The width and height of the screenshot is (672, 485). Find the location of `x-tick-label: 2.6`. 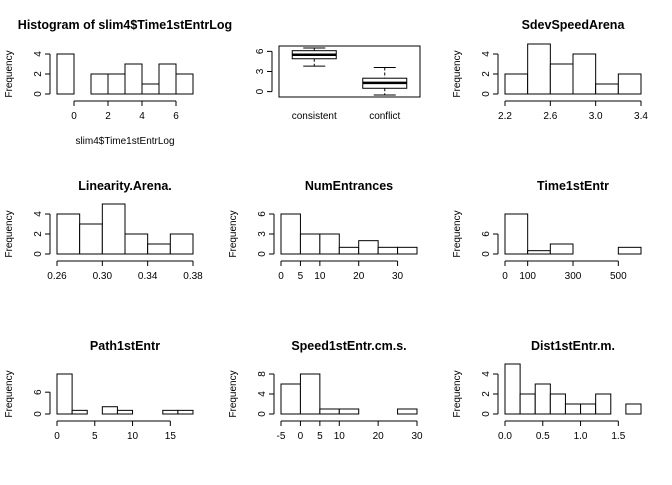

x-tick-label: 2.6 is located at coordinates (550, 116).